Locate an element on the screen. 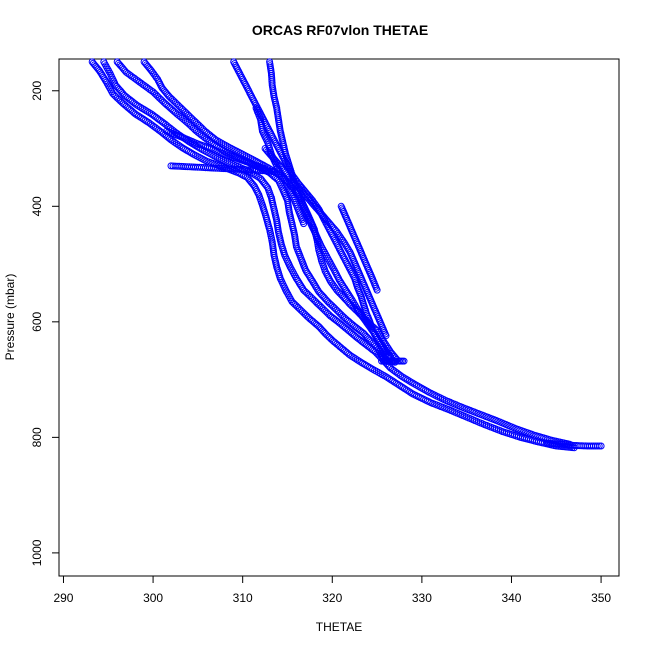  y-axis-label: Pressure (mbar) is located at coordinates (10, 317).